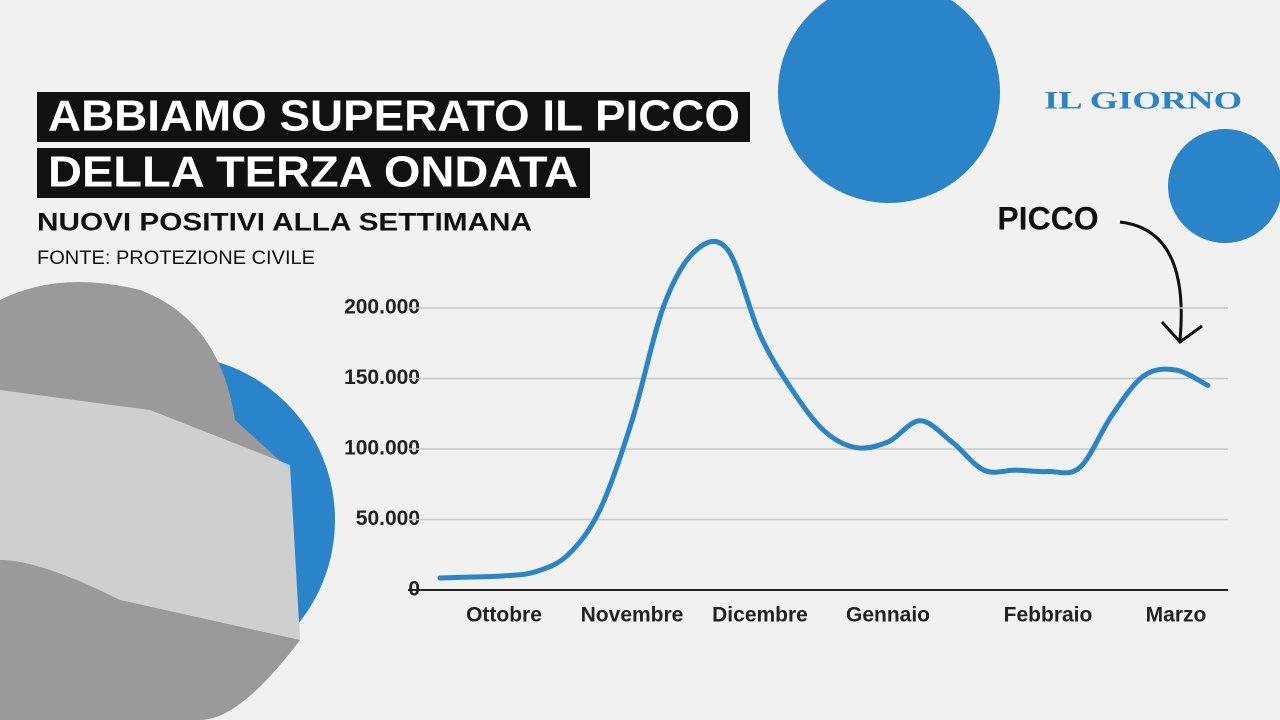 The height and width of the screenshot is (720, 1280). What do you see at coordinates (382, 448) in the screenshot?
I see `y-tick-label: 100.000` at bounding box center [382, 448].